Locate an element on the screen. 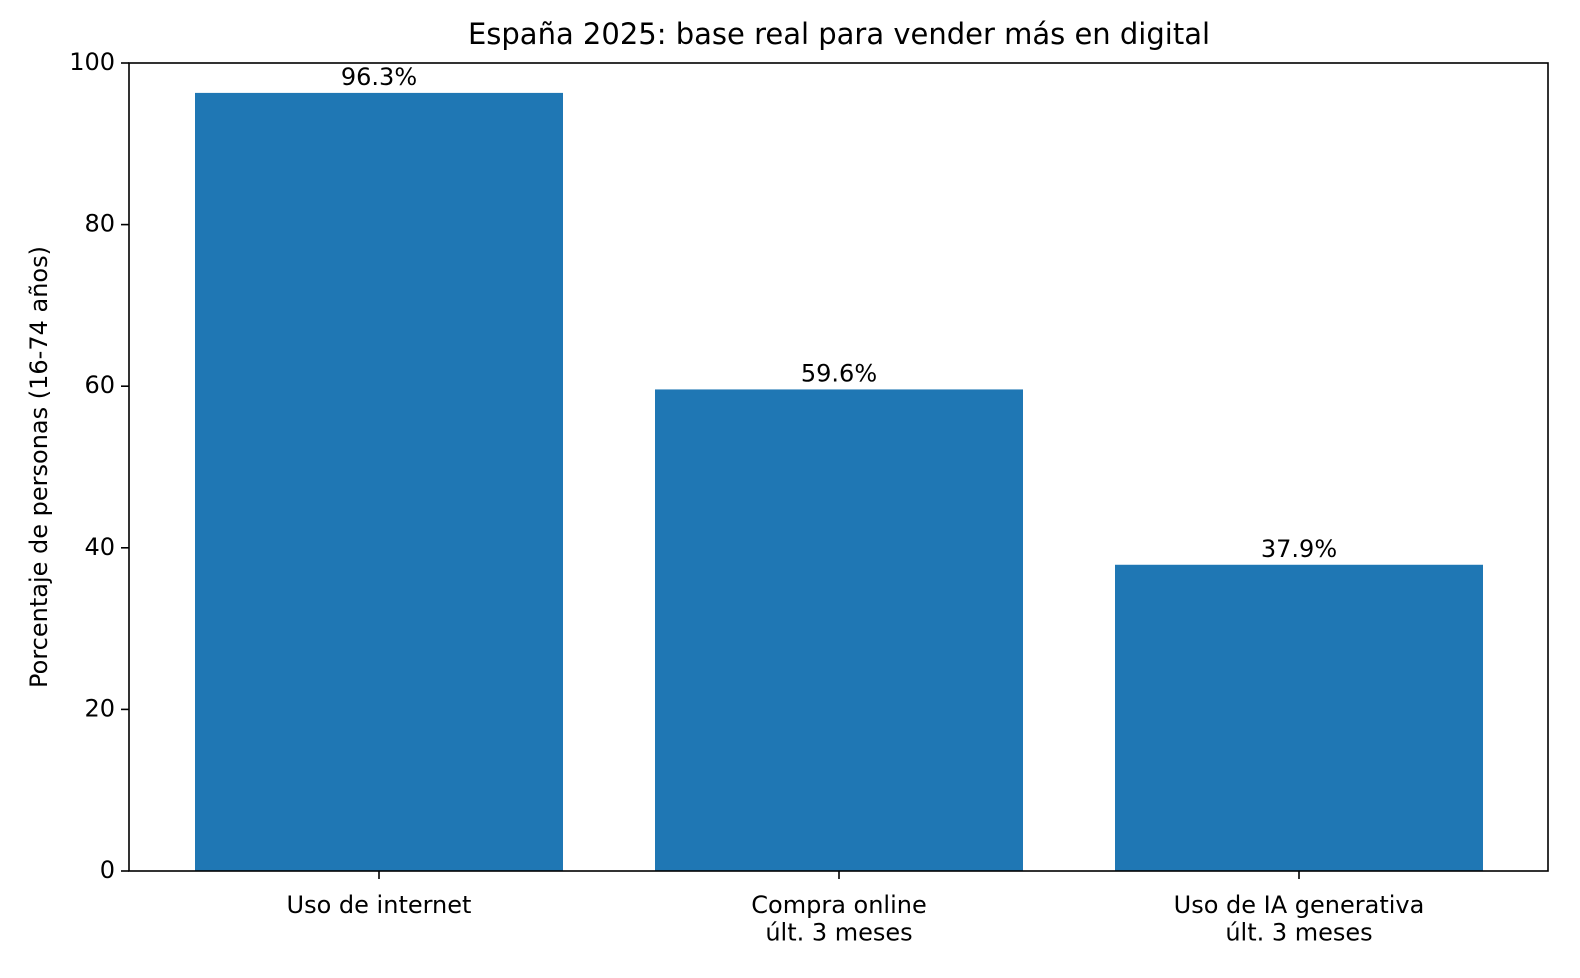 The image size is (1580, 978). y-tick-label: 60 is located at coordinates (99, 385).